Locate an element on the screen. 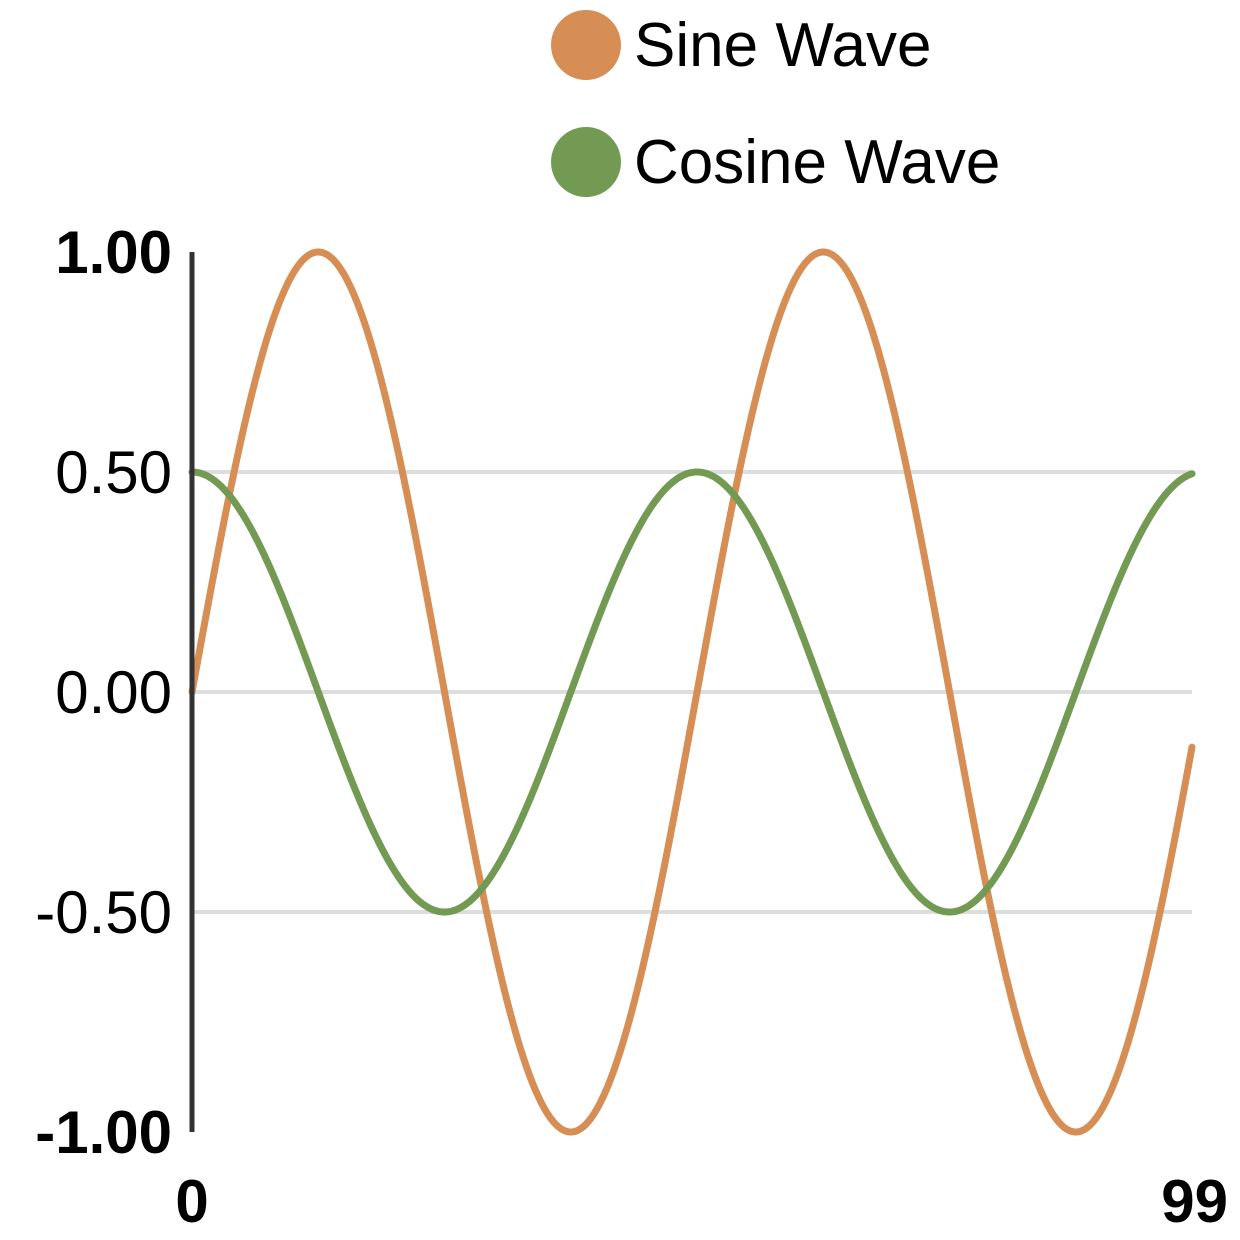 This screenshot has width=1240, height=1240. y-tick-label: 0.50 is located at coordinates (113, 472).